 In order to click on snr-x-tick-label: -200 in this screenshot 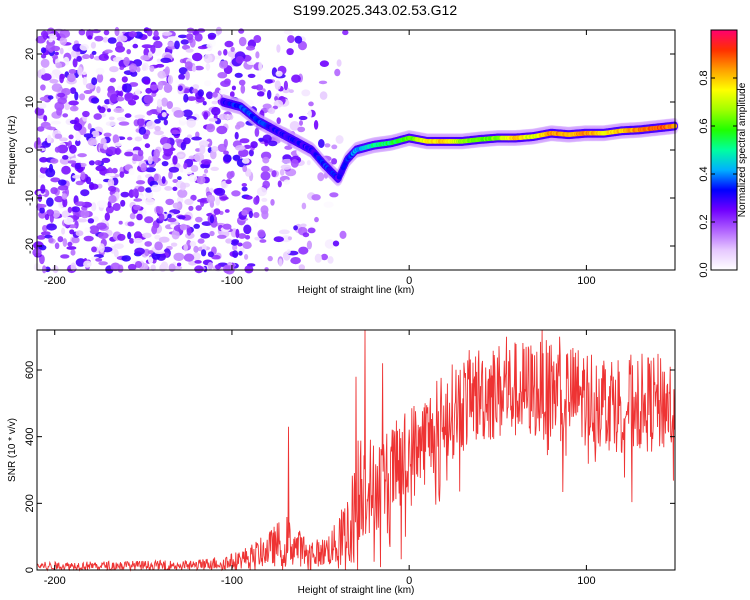, I will do `click(55, 581)`.